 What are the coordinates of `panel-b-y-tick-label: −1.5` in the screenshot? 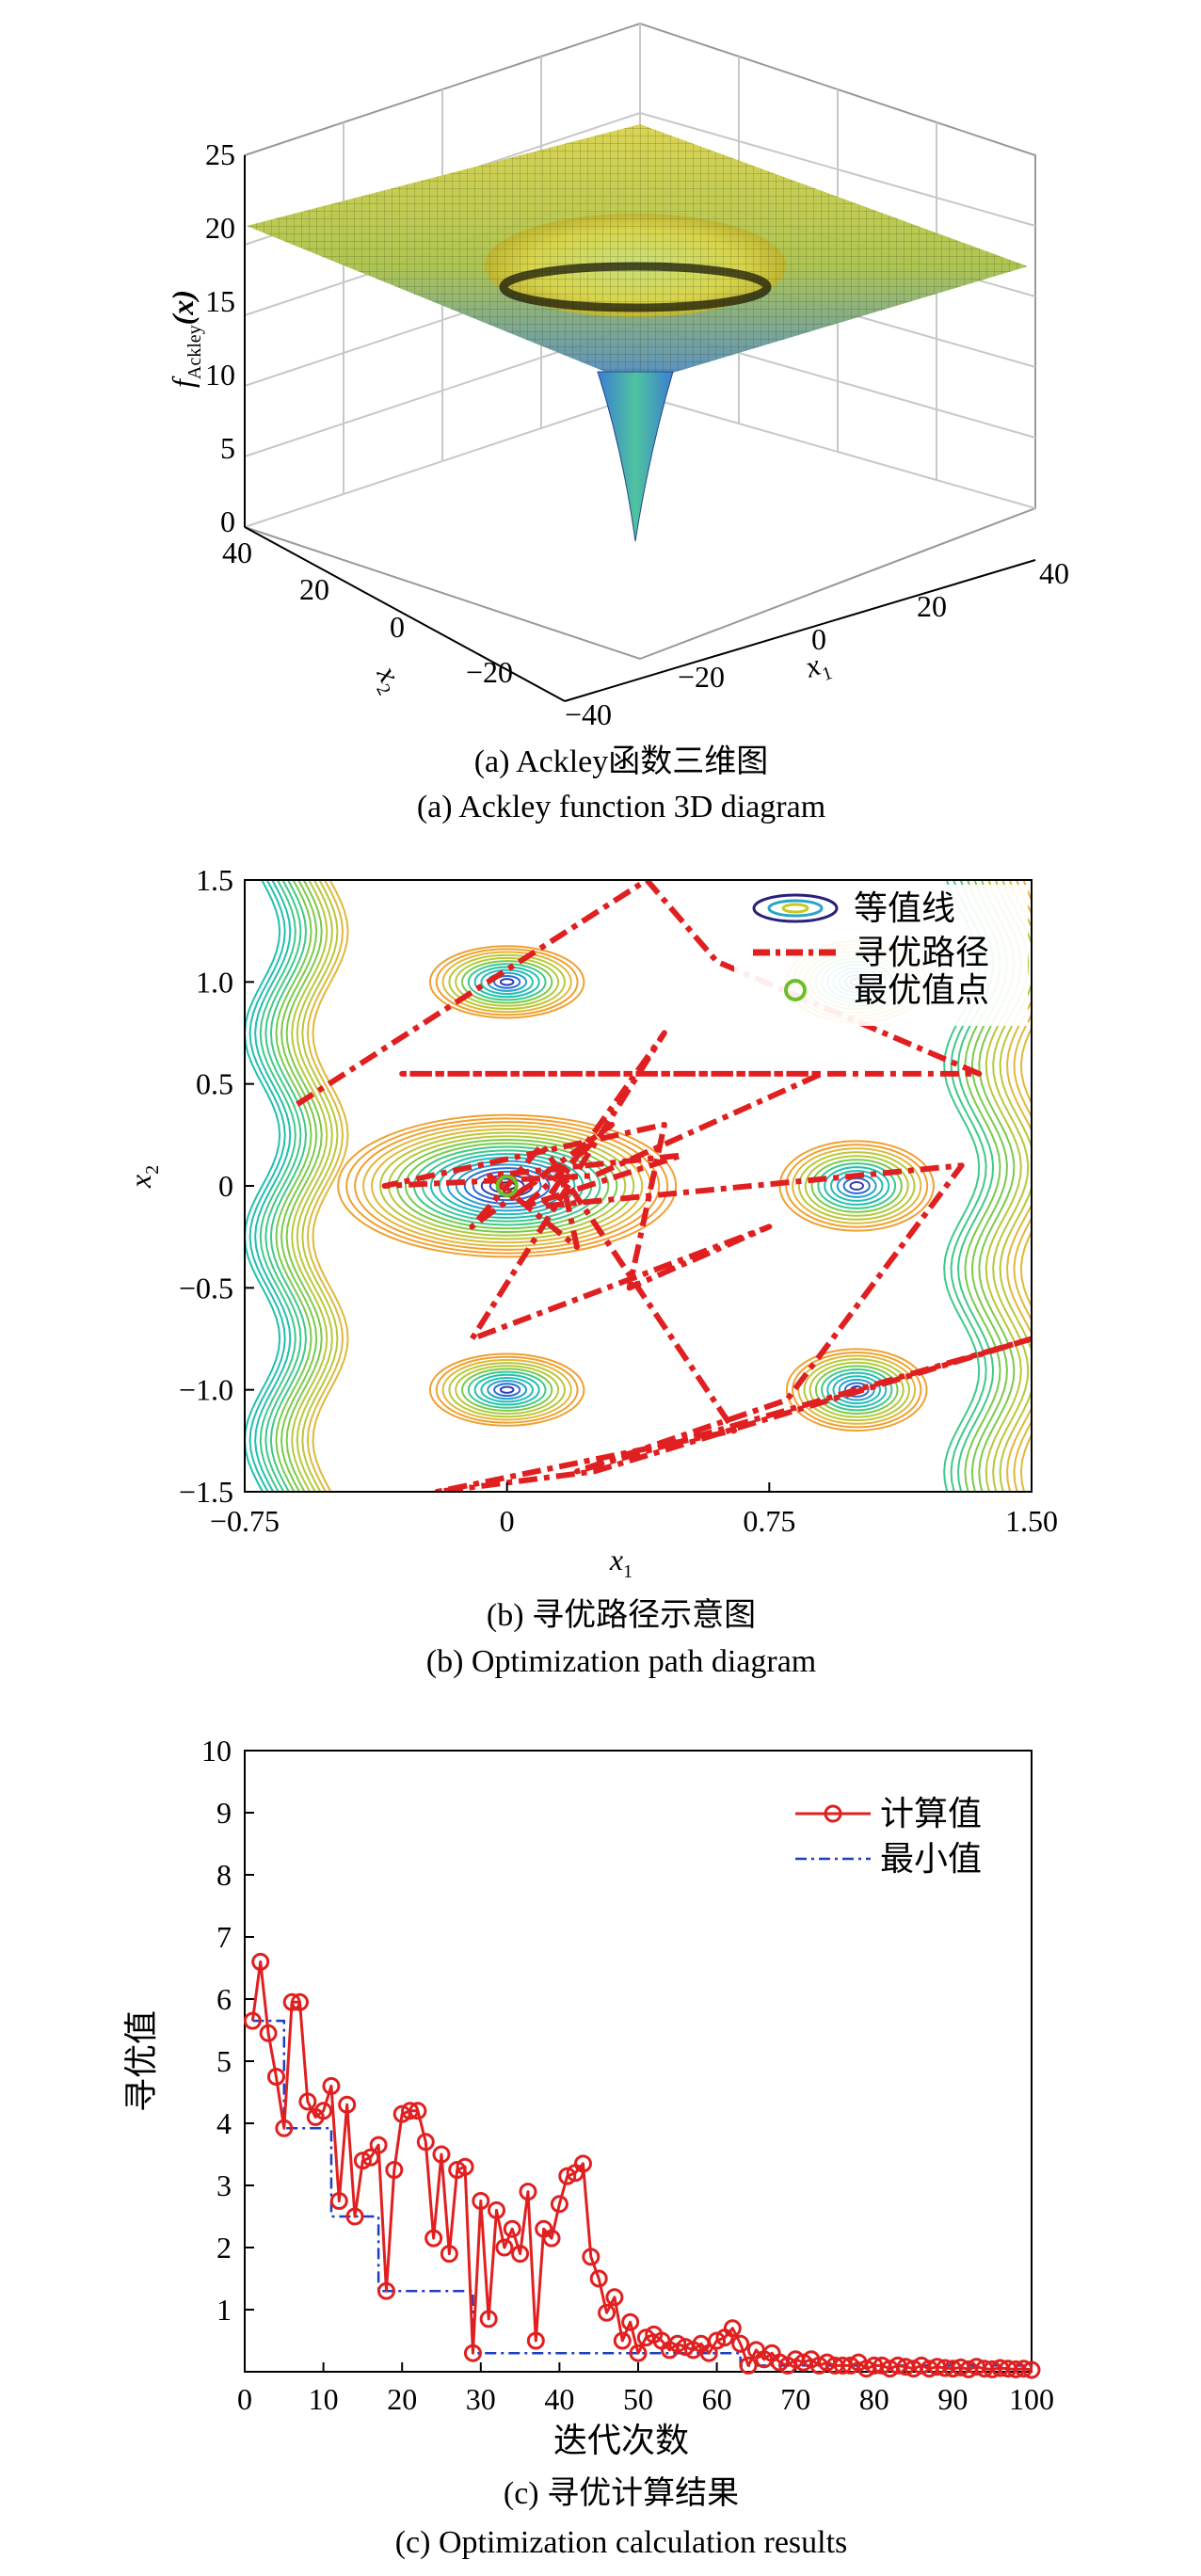 It's located at (206, 1492).